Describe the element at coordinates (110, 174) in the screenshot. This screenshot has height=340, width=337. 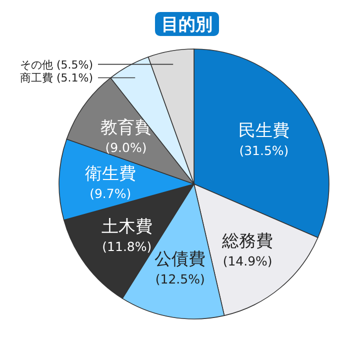
I see `slice-label: 衛生費` at that location.